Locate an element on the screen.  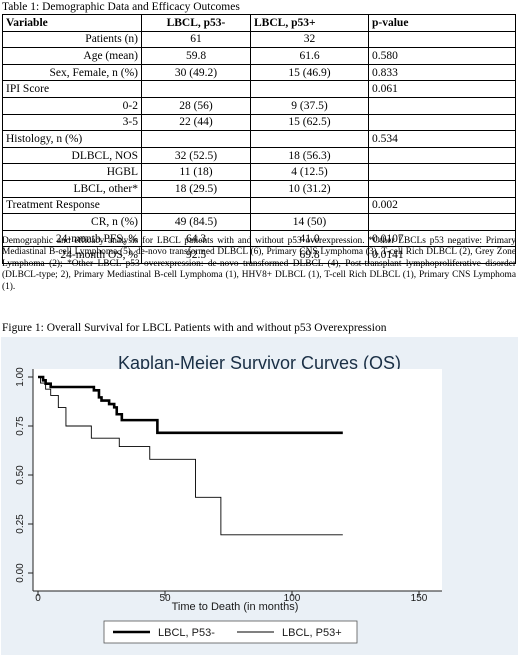
cell-p-value: 0.833 is located at coordinates (442, 72).